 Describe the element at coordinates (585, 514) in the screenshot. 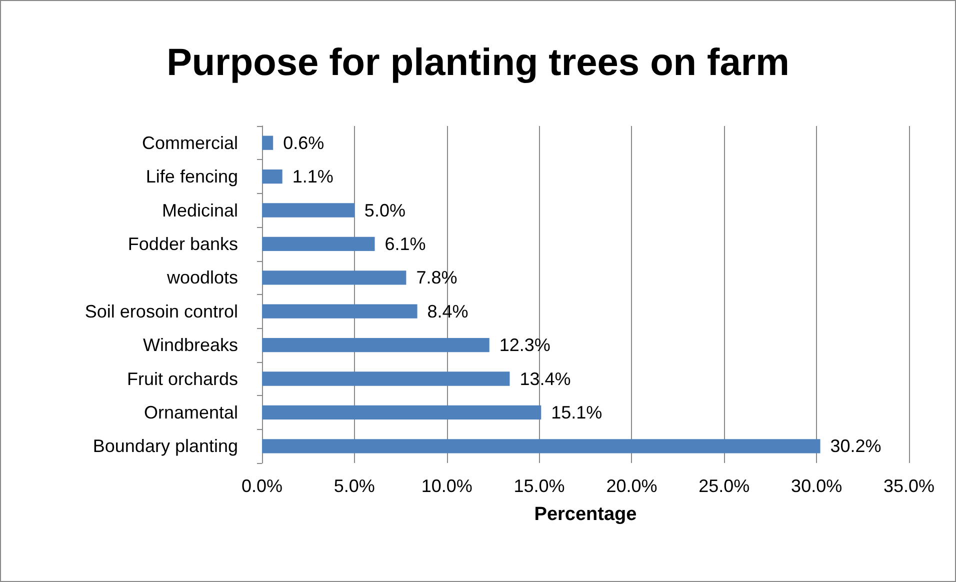

I see `x-axis-title: Percentage` at that location.